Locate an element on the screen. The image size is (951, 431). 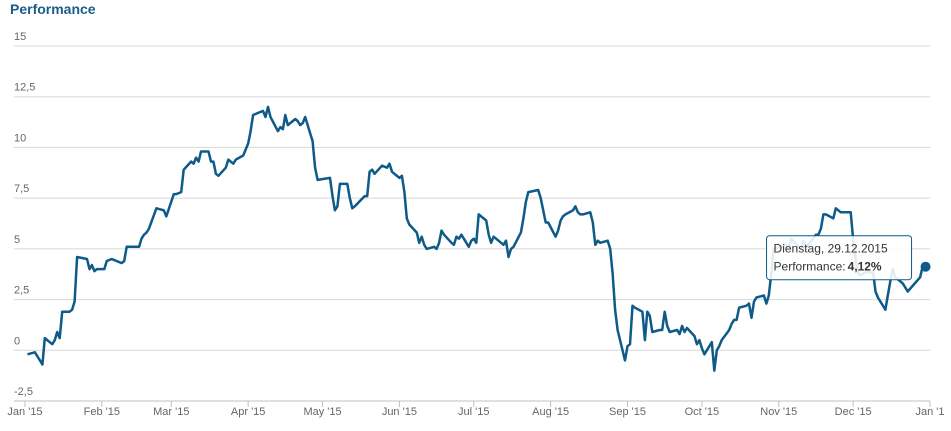
x-tick-label: Mar '15 is located at coordinates (171, 412).